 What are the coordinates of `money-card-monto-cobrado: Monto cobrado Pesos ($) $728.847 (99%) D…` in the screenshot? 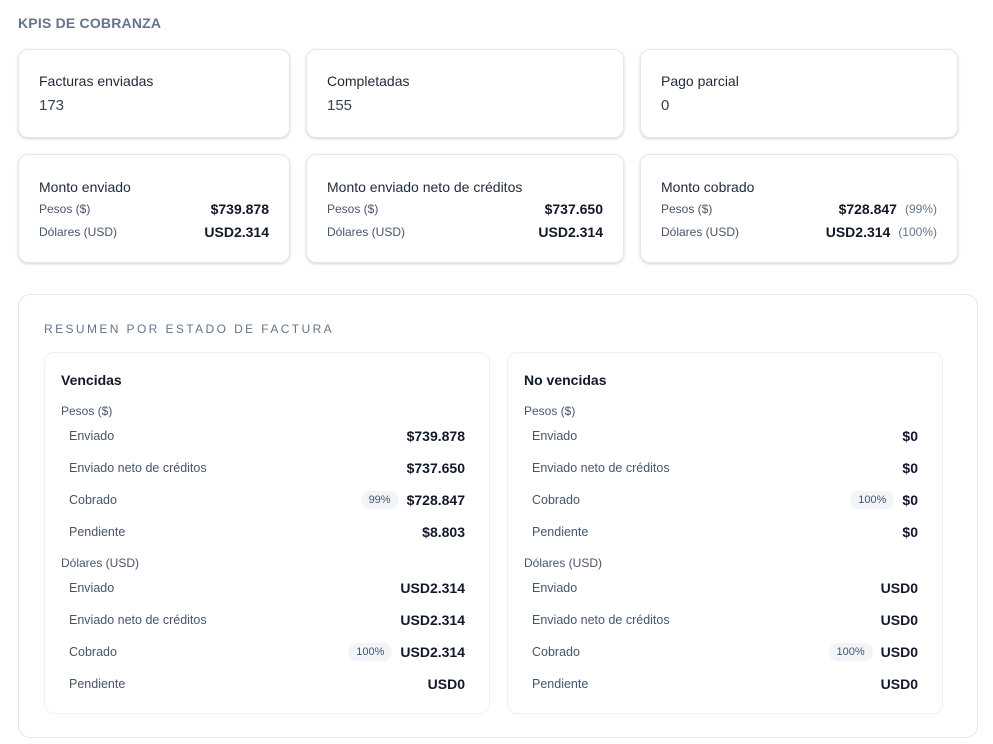 It's located at (799, 208).